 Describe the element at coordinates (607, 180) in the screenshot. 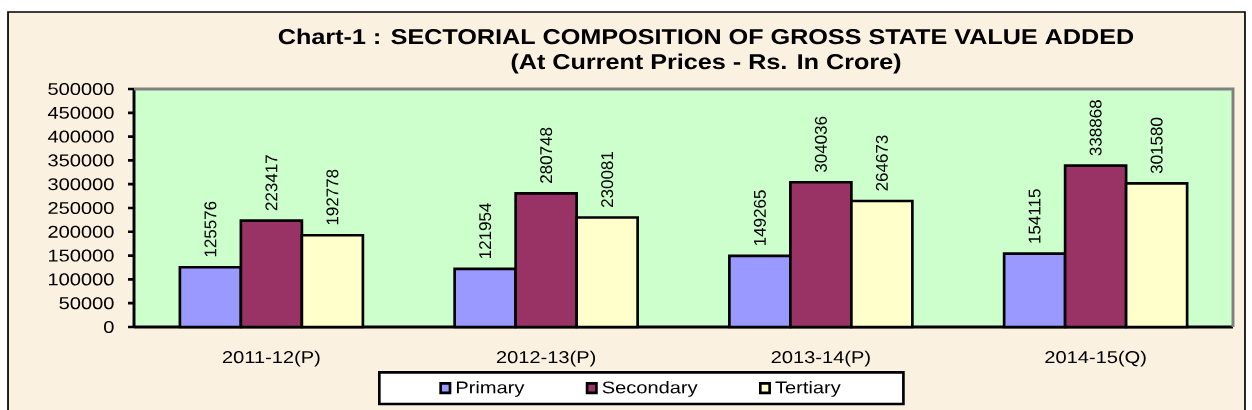

I see `data-label: 230081` at that location.